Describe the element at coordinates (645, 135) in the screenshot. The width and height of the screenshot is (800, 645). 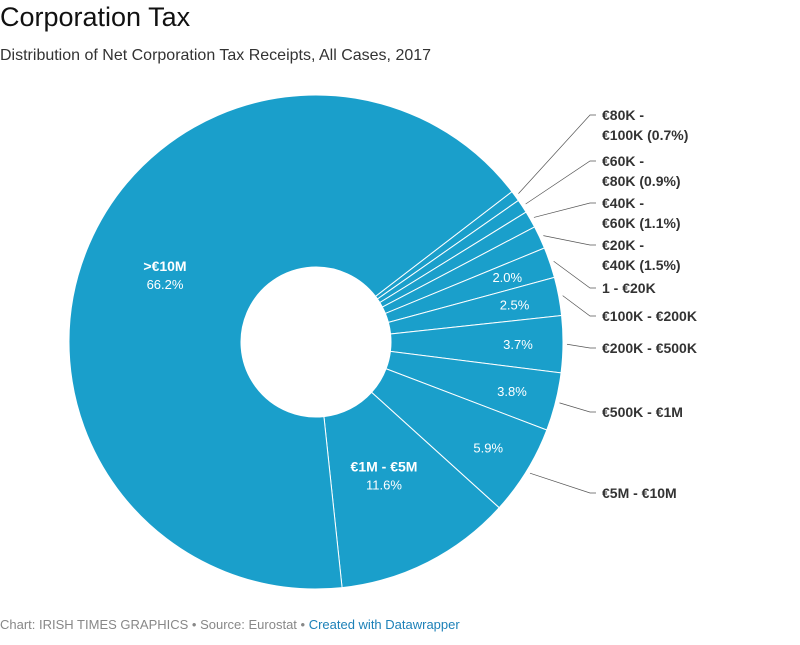
I see `slice-label: €100K (0.7%)` at that location.